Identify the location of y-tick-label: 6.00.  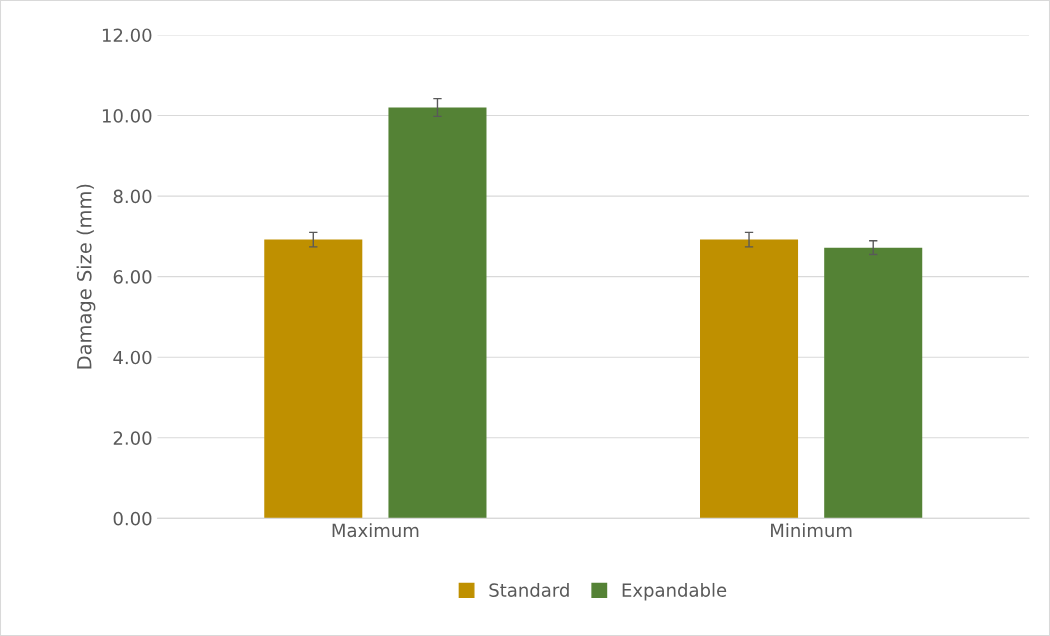
(132, 277).